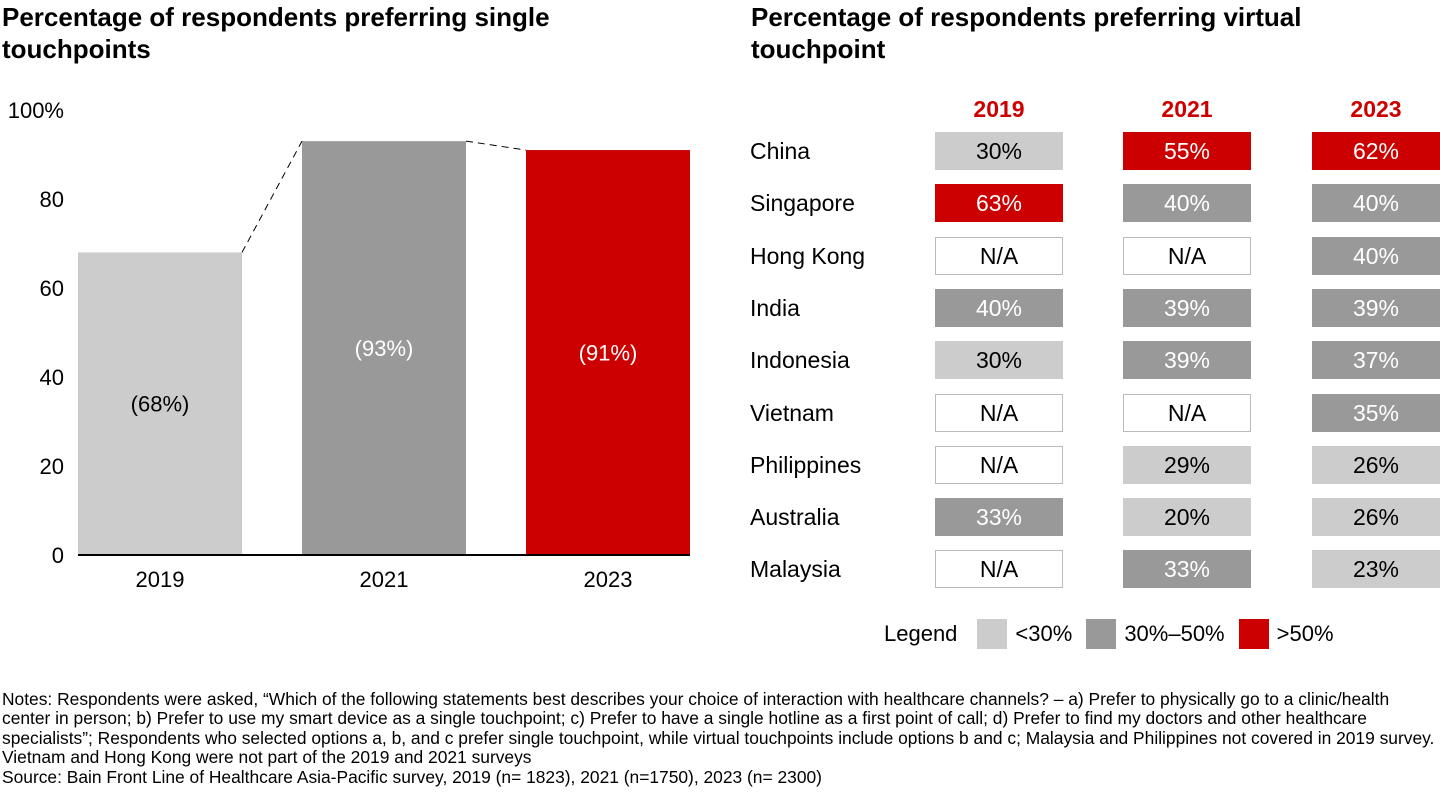 The image size is (1440, 810). What do you see at coordinates (52, 466) in the screenshot?
I see `y-tick-label: 20` at bounding box center [52, 466].